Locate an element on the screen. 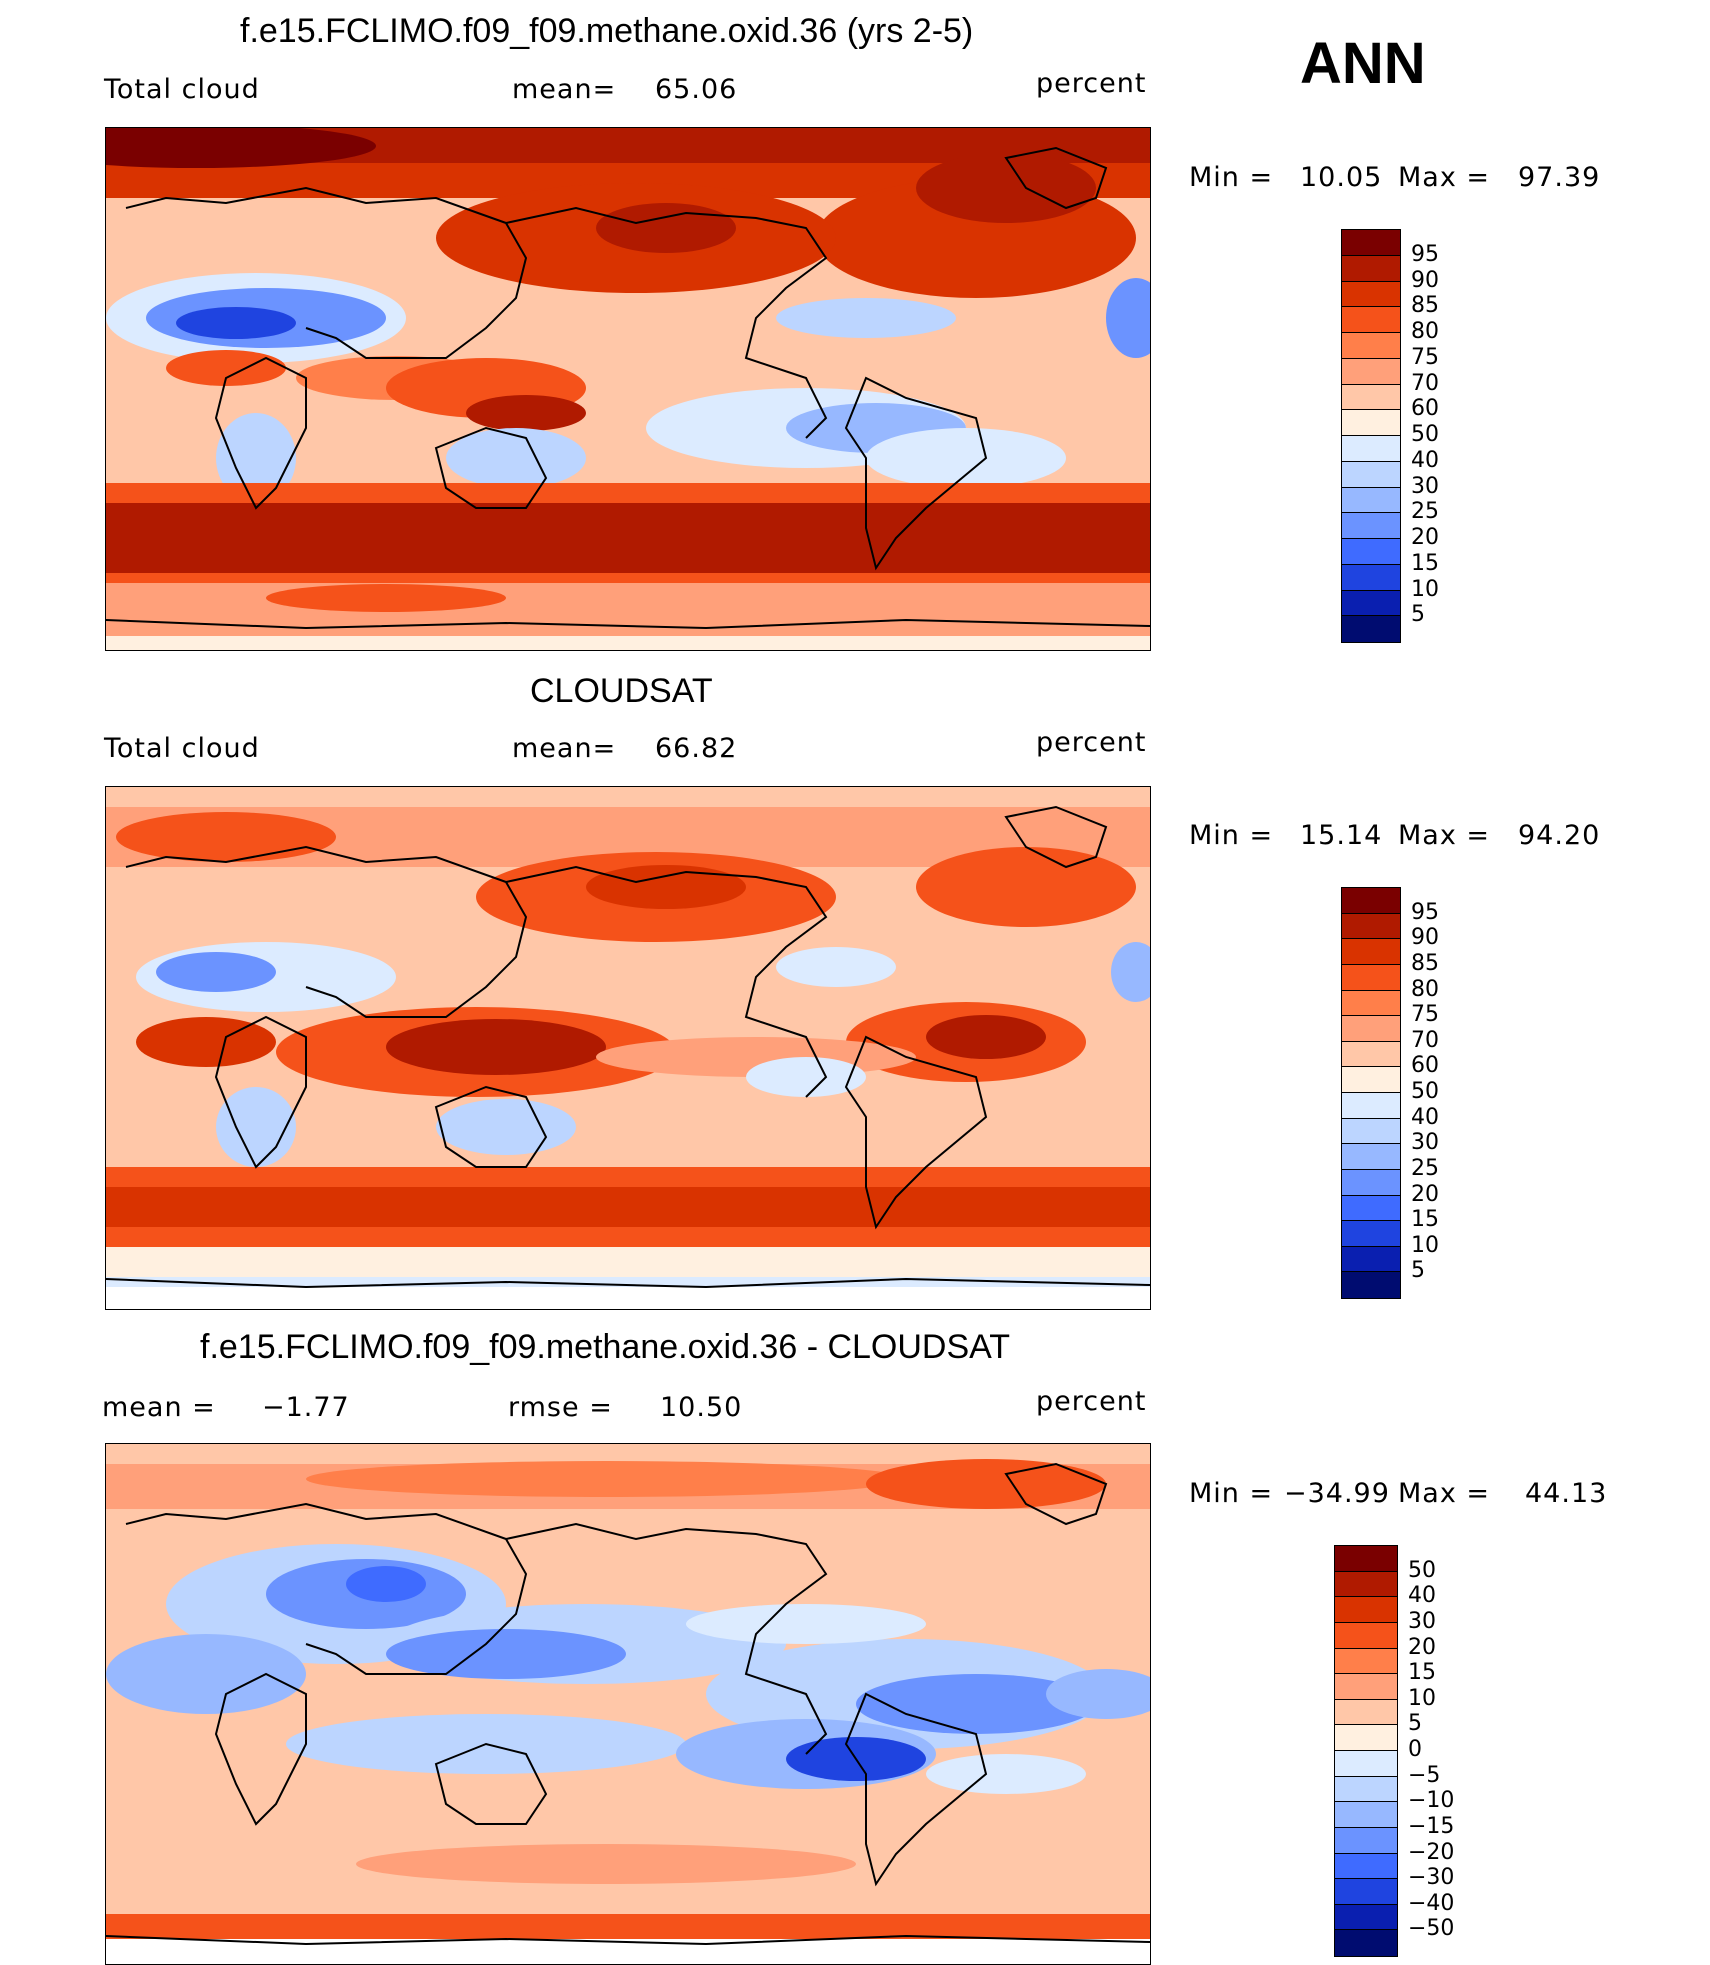 The width and height of the screenshot is (1710, 1965). panel-3-colorbar is located at coordinates (1366, 1751).